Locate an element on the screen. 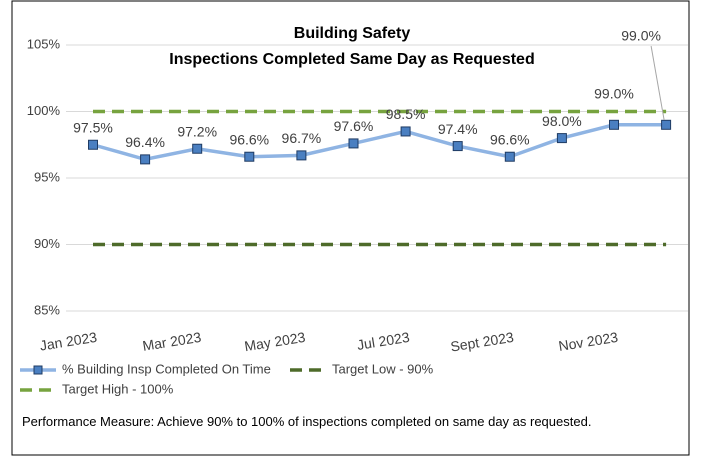 The height and width of the screenshot is (471, 702). data-label: 98.0% is located at coordinates (562, 121).